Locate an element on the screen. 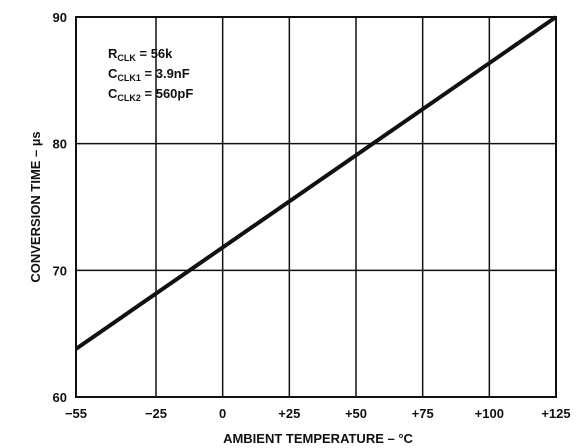 The image size is (576, 448). parameter-notes: RCLK = 56k CCLK1 = 3.9nF CCLK2 = 560pF is located at coordinates (150, 74).